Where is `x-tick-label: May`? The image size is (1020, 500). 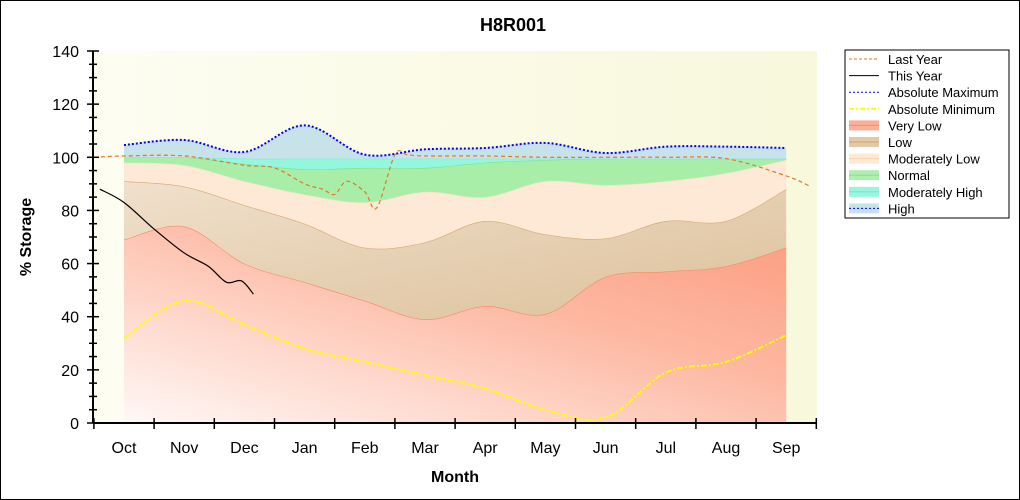
x-tick-label: May is located at coordinates (545, 448).